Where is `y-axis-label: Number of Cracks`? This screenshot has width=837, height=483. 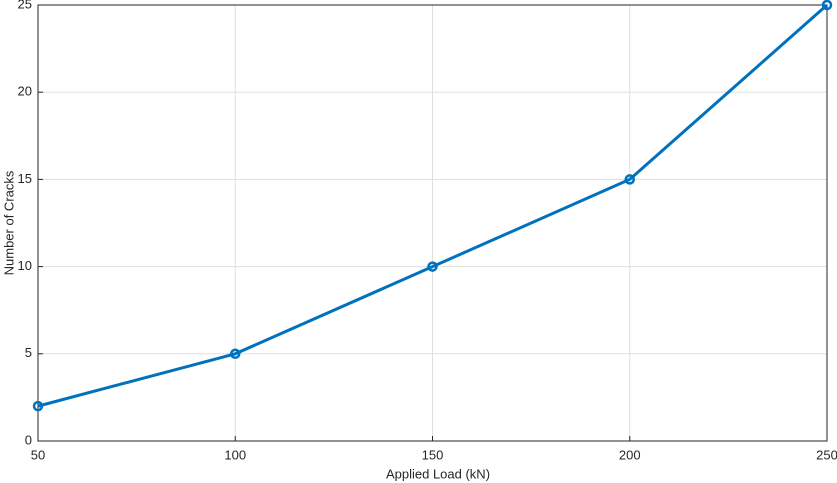 y-axis-label: Number of Cracks is located at coordinates (8, 222).